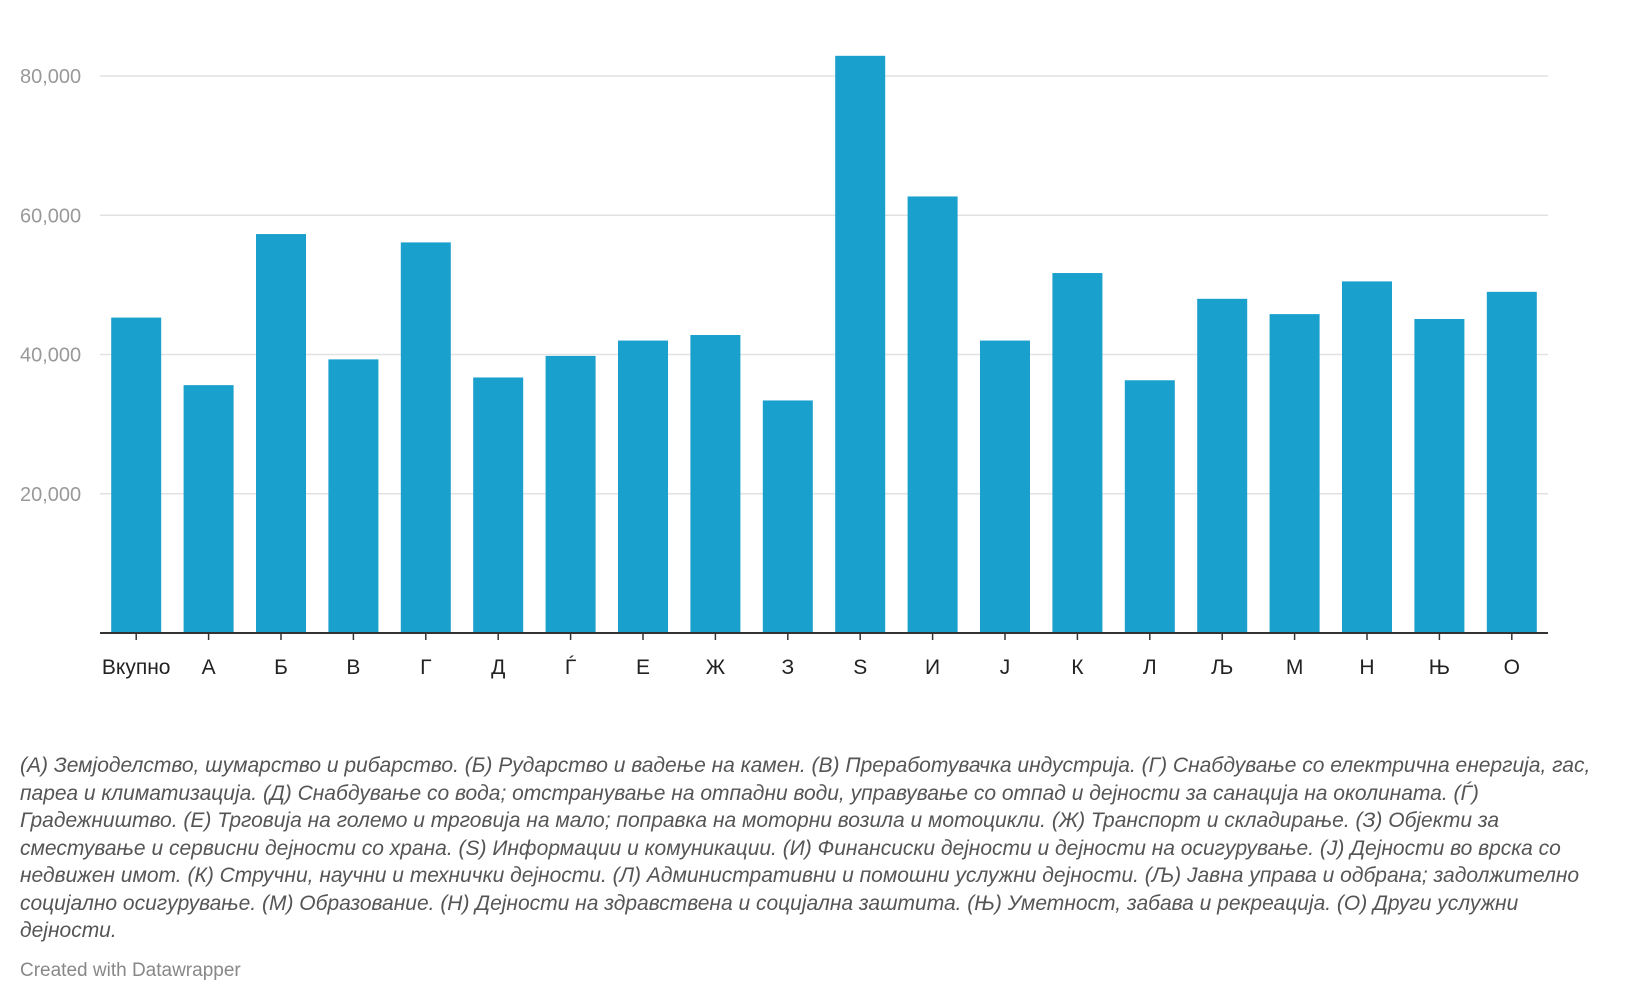 The image size is (1628, 1004). Describe the element at coordinates (716, 667) in the screenshot. I see `x-tick-label: Ж` at that location.